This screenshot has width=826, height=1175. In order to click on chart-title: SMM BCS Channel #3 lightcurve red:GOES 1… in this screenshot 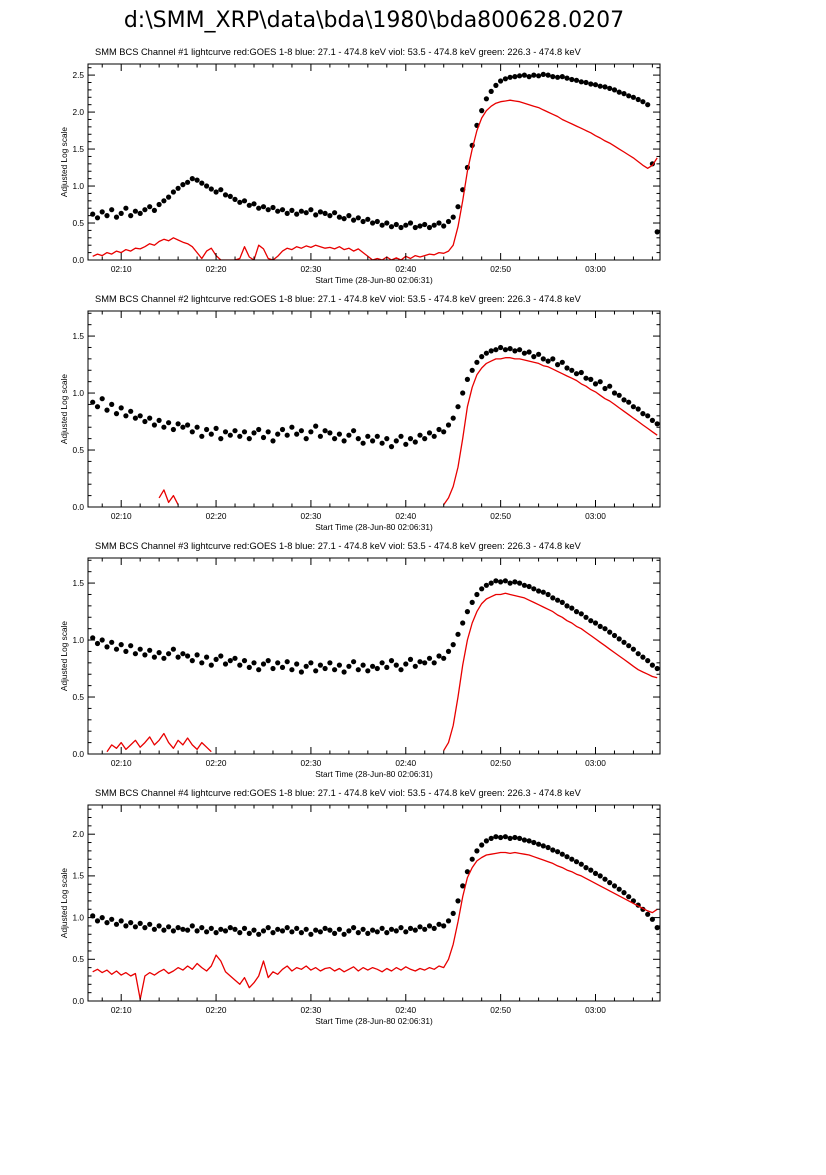, I will do `click(338, 546)`.